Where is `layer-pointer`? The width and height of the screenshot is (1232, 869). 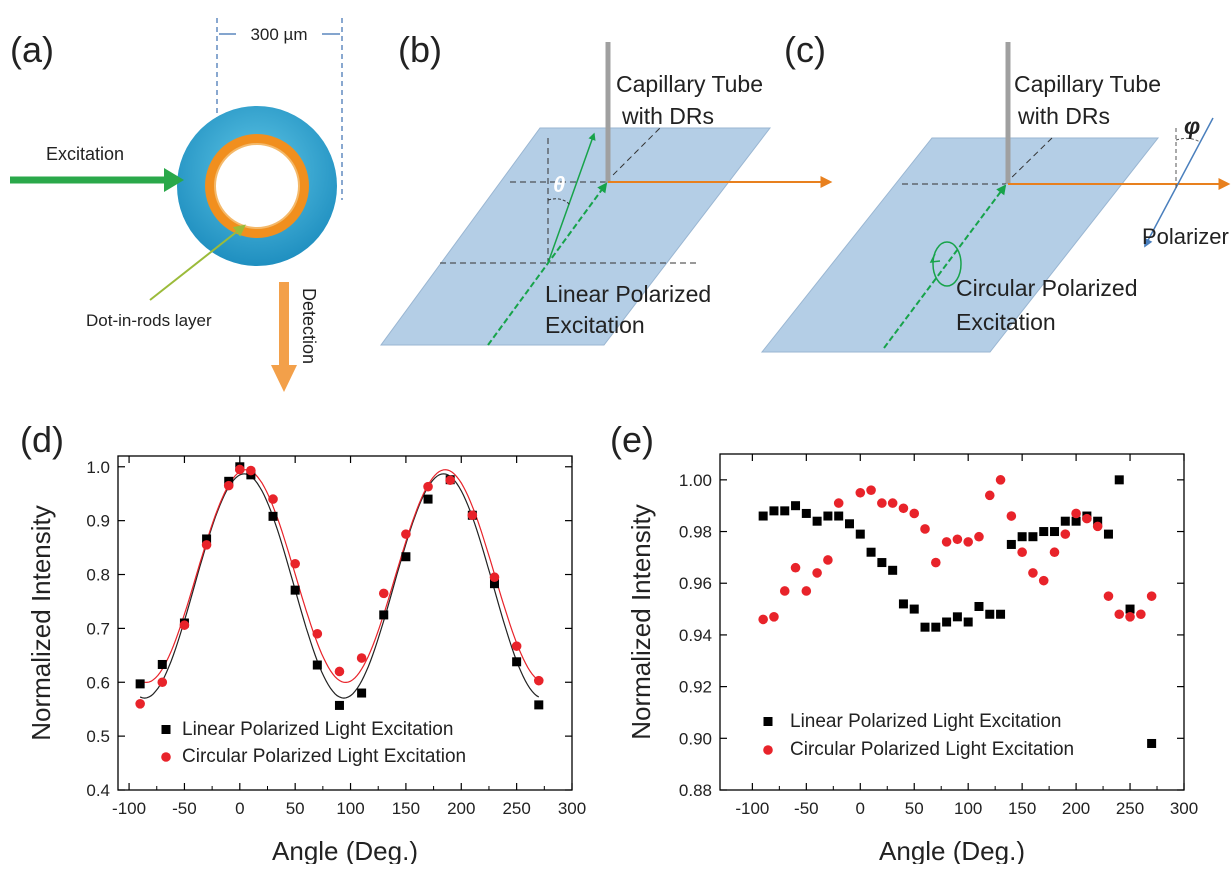 layer-pointer is located at coordinates (197, 262).